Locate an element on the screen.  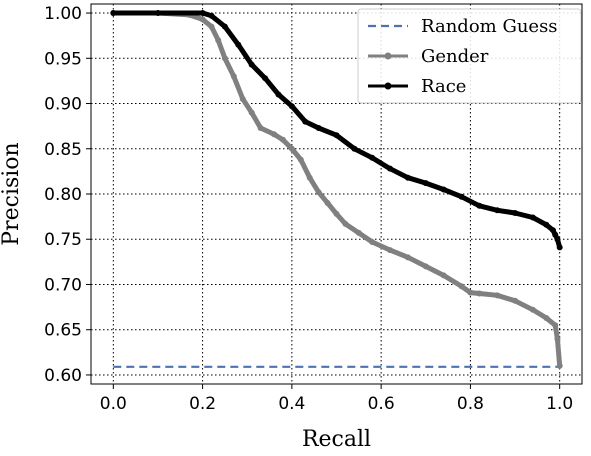
y-tick-label: 1.00 is located at coordinates (63, 14).